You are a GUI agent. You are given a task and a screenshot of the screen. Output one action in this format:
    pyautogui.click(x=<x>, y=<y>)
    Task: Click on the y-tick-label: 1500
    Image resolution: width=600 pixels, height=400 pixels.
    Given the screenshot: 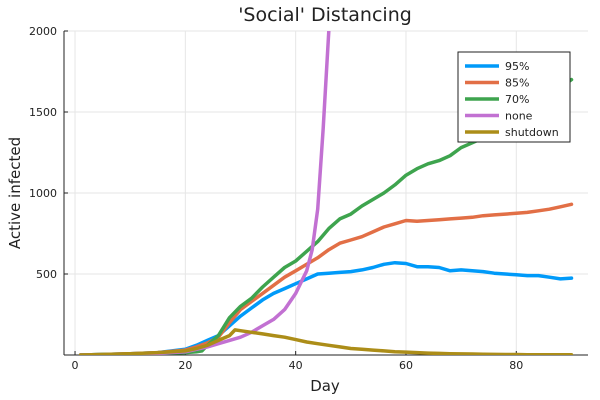 What is the action you would take?
    pyautogui.click(x=43, y=112)
    